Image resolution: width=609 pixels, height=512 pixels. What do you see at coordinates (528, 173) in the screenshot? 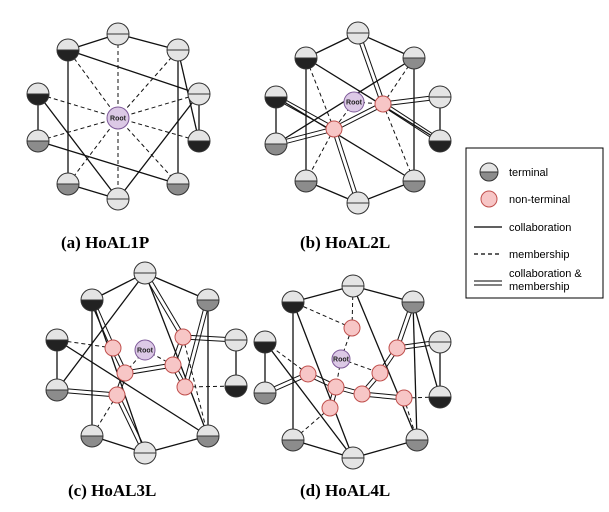
I see `legend-terminal-label: terminal` at bounding box center [528, 173].